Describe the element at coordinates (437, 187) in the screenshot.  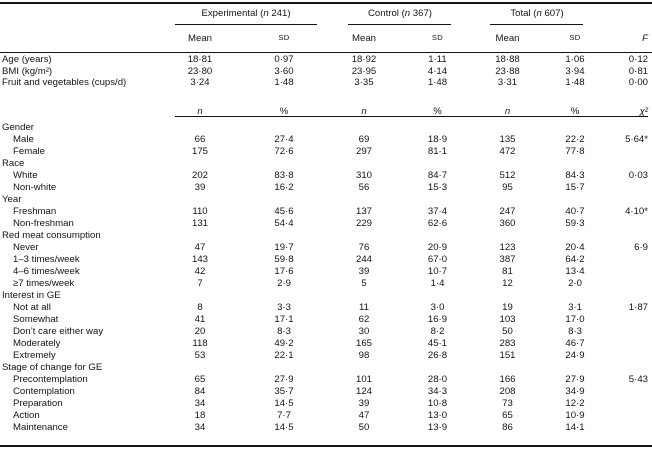
I see `value-cell: 15·3` at that location.